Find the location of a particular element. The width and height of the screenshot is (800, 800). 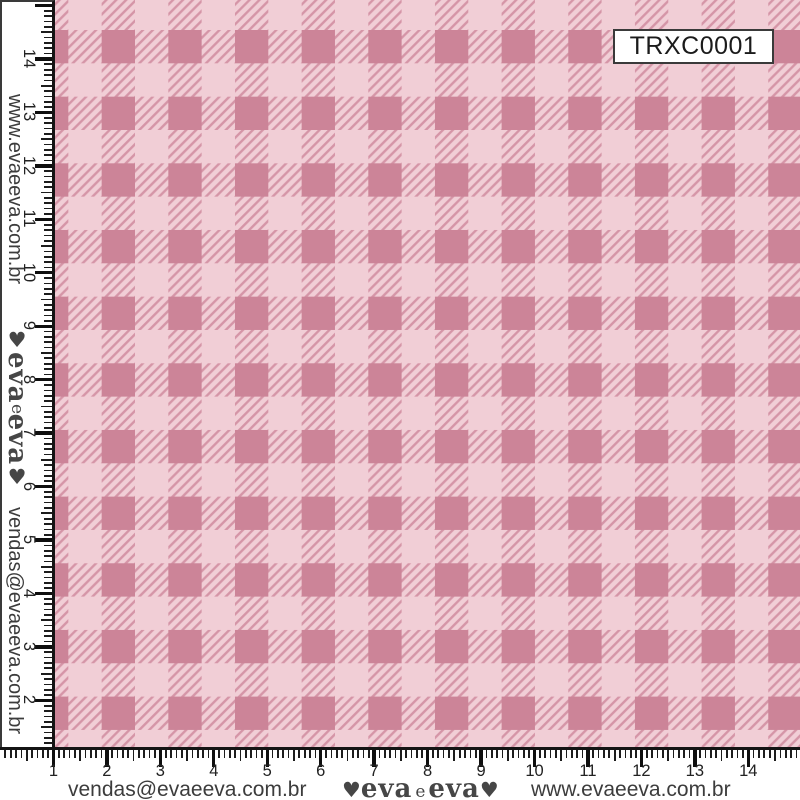

fabric-code-label: TRXC0001 is located at coordinates (693, 46).